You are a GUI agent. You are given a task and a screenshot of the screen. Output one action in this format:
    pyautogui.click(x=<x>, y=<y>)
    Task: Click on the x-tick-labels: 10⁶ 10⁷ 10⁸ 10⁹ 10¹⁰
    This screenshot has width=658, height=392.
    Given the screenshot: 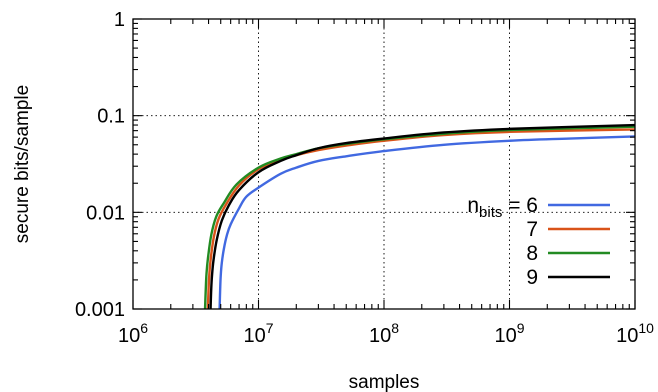 What is the action you would take?
    pyautogui.click(x=386, y=333)
    